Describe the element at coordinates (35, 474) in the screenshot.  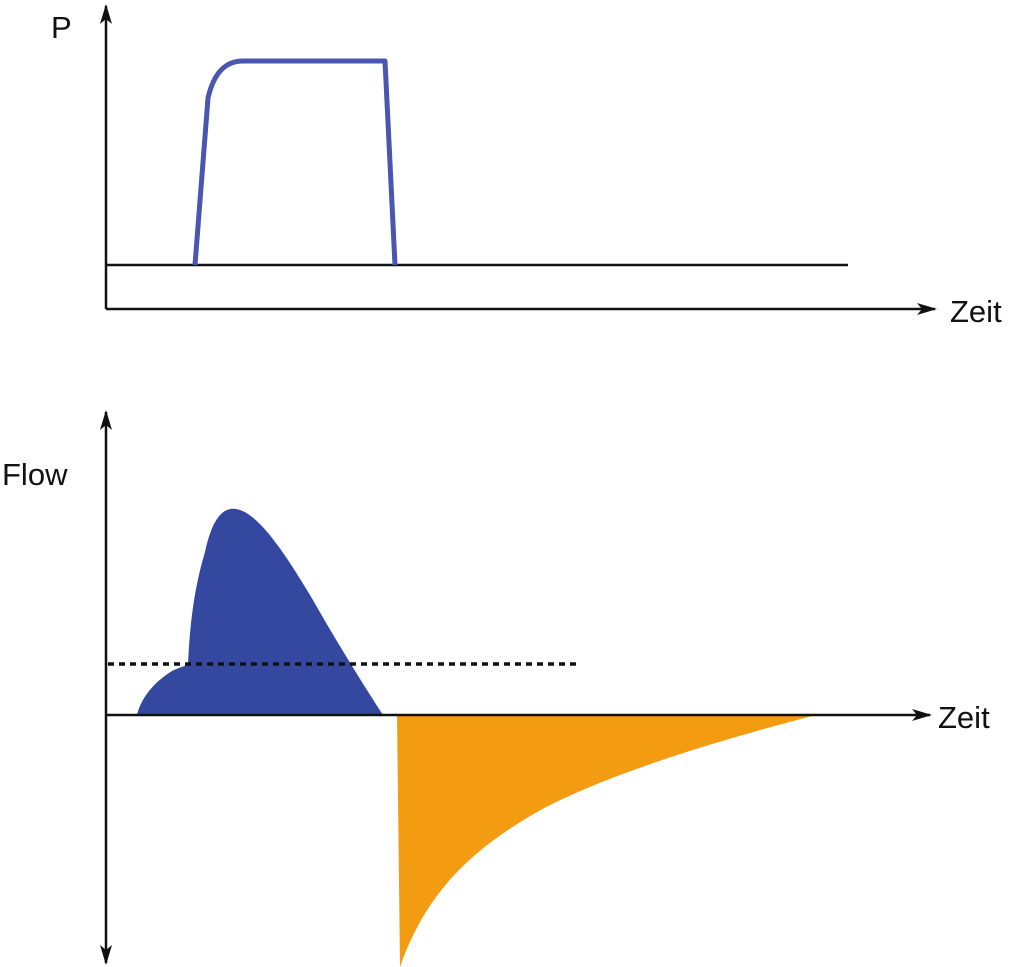
I see `flow-y-label: Flow` at that location.